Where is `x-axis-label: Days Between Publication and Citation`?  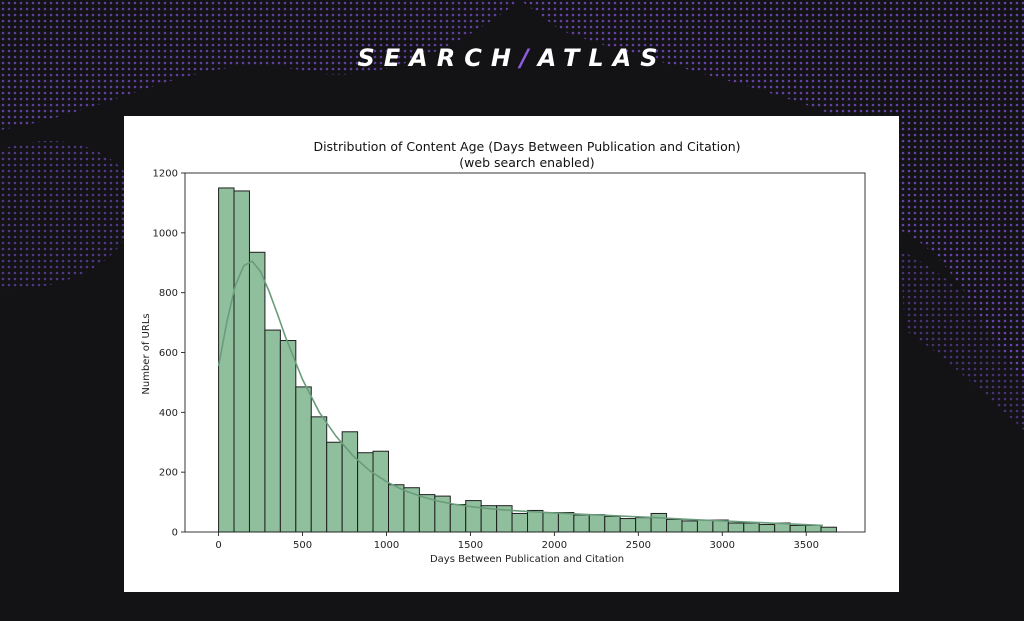
x-axis-label: Days Between Publication and Citation is located at coordinates (527, 559).